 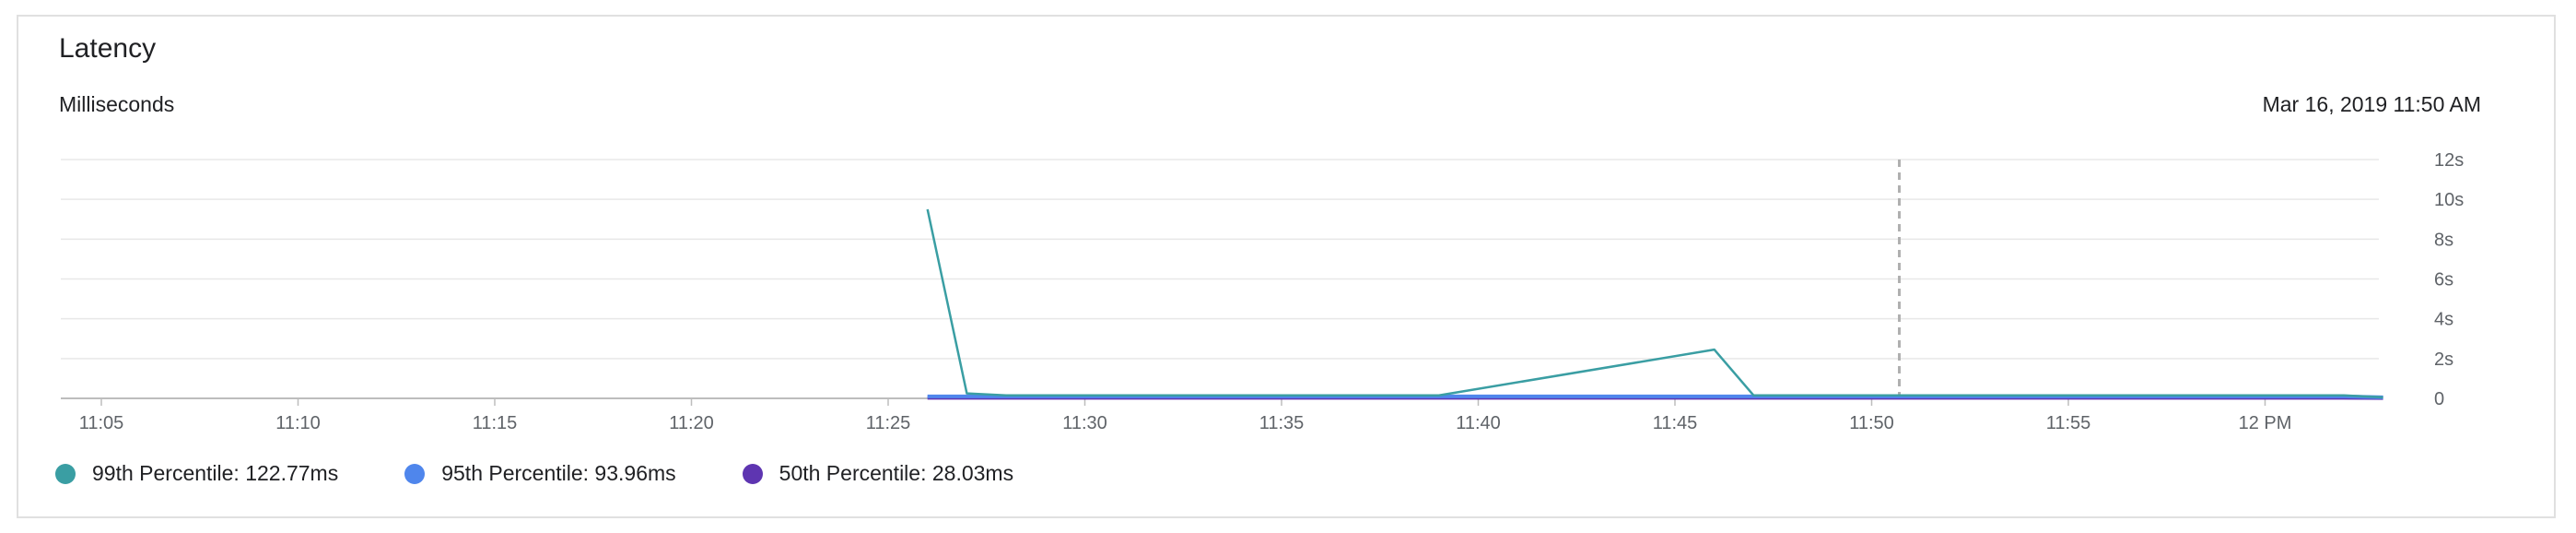 What do you see at coordinates (215, 473) in the screenshot?
I see `legend-label: 99th Percentile: 122.77ms` at bounding box center [215, 473].